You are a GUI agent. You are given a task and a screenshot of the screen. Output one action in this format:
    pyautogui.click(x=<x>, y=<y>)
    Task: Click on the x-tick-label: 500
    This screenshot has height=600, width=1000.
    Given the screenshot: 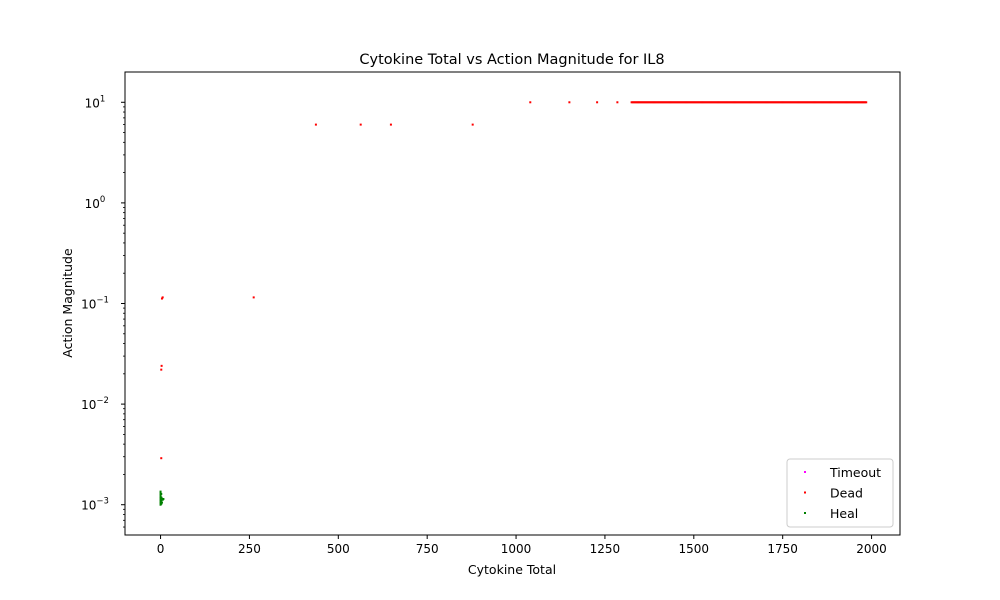 What is the action you would take?
    pyautogui.click(x=338, y=549)
    